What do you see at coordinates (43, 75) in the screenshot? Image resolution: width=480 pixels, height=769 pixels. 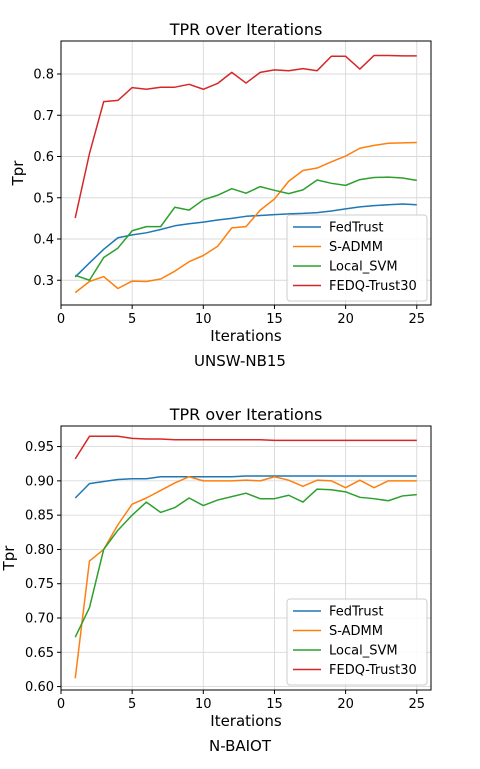 I see `y-tick-label: 0.8` at bounding box center [43, 75].